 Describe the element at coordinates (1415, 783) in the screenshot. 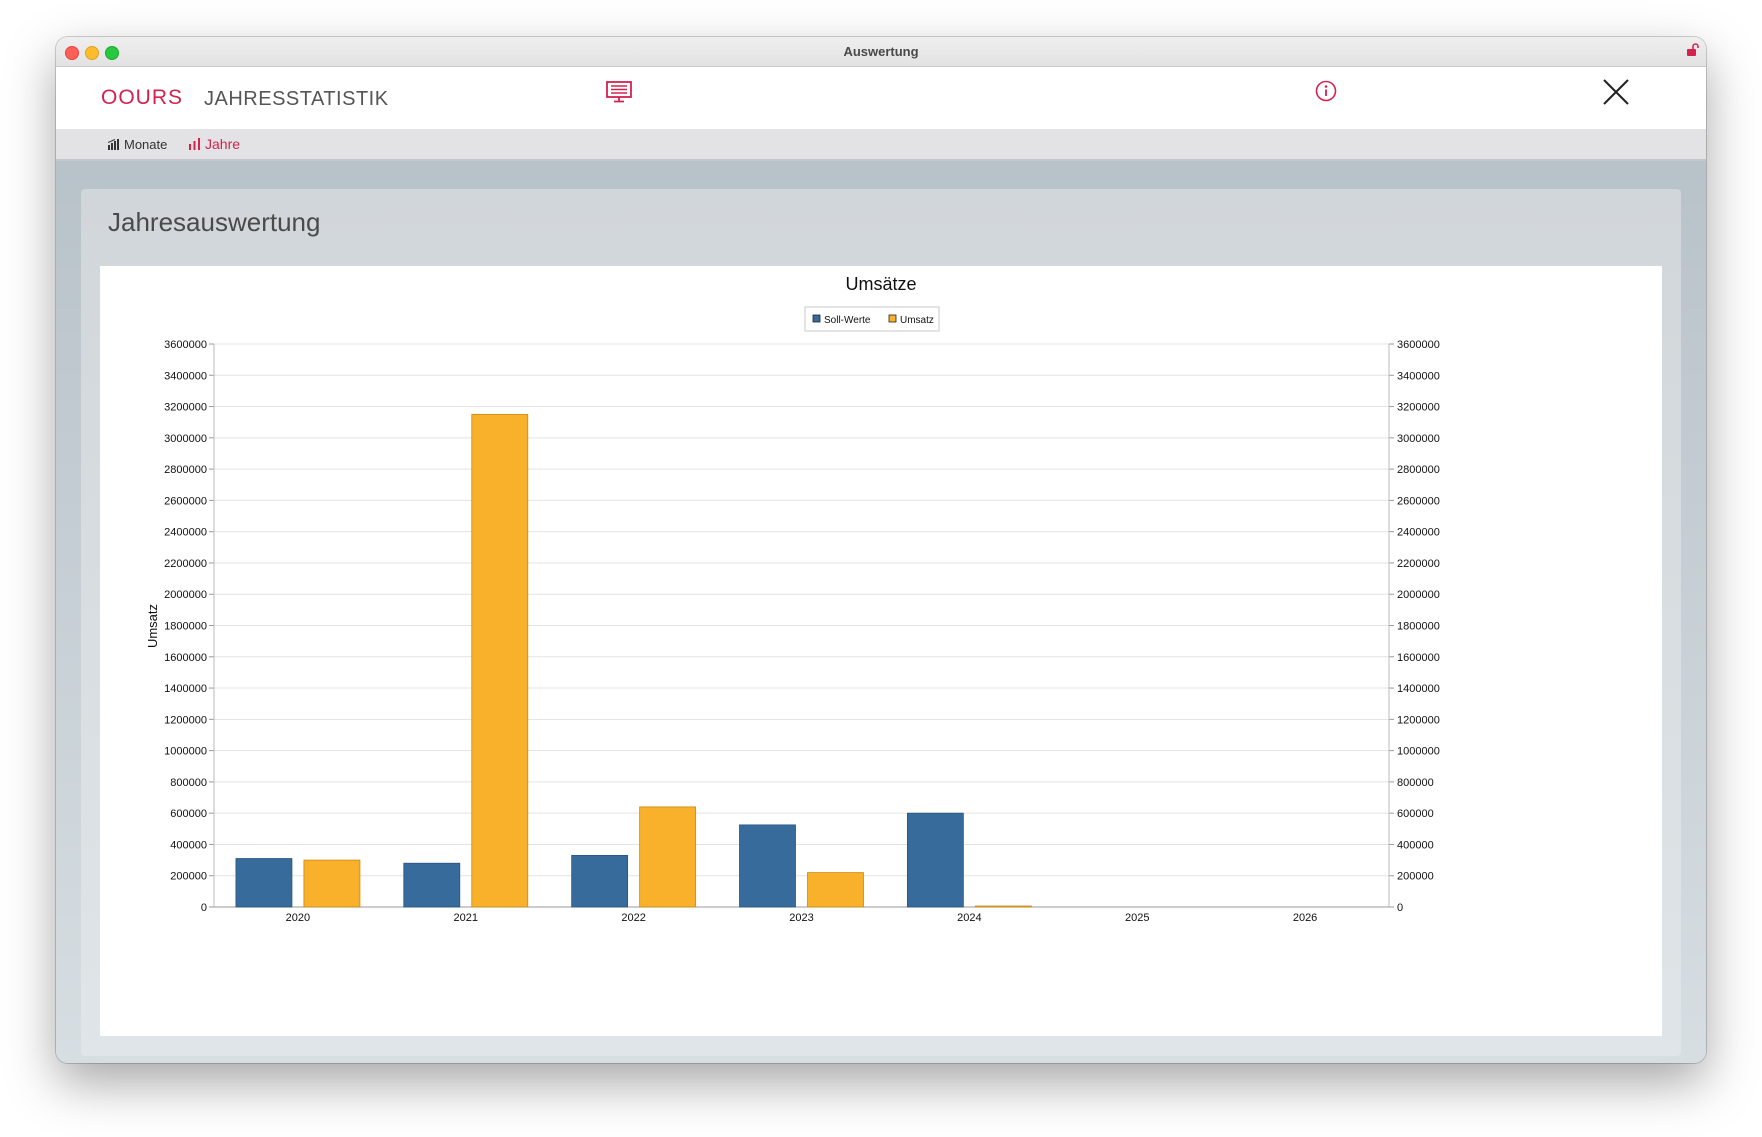

I see `y2-tick-label: 800000` at that location.